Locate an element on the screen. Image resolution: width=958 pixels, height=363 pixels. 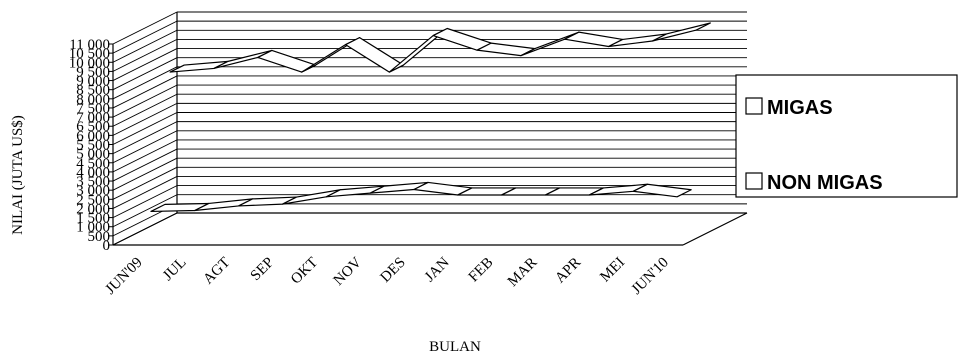
x-tick-label: FEB is located at coordinates (481, 270).